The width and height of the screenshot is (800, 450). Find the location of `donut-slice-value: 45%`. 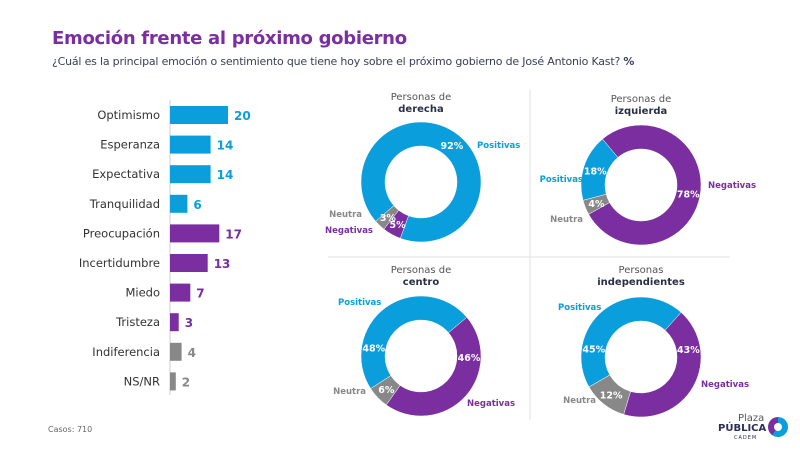

donut-slice-value: 45% is located at coordinates (593, 349).